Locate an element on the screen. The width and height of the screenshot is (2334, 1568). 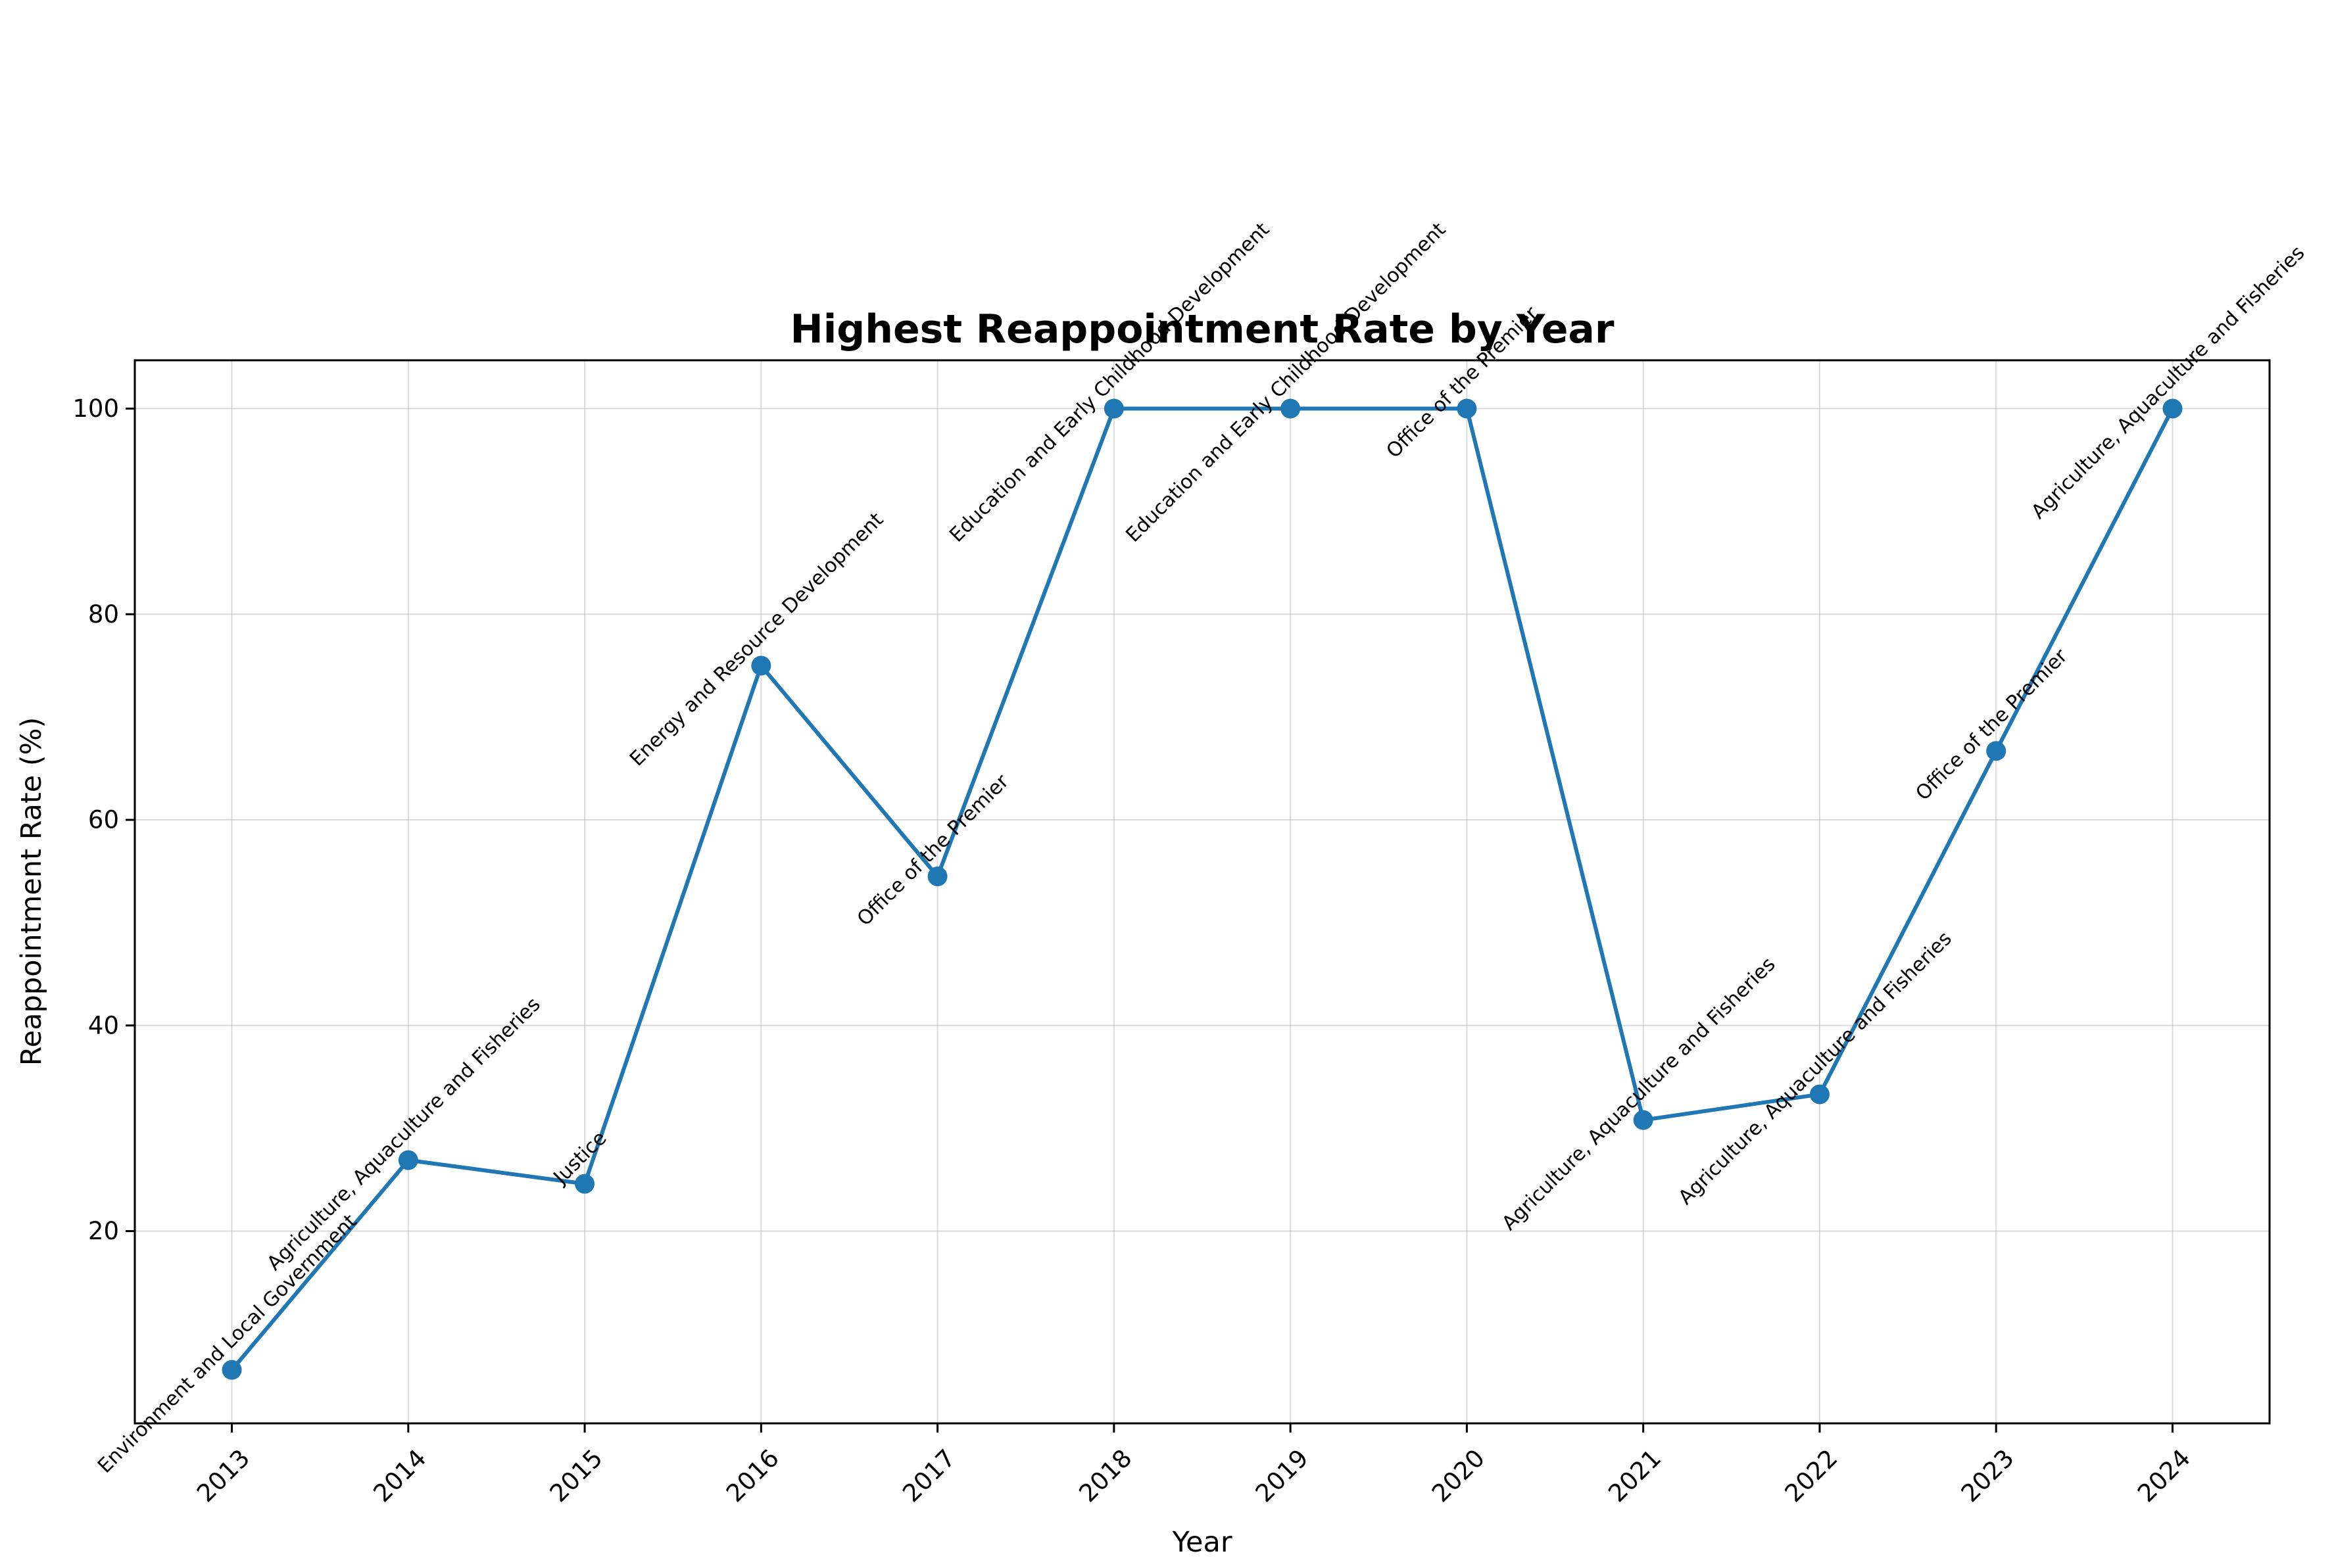
y-tick-label: 60 is located at coordinates (103, 820).